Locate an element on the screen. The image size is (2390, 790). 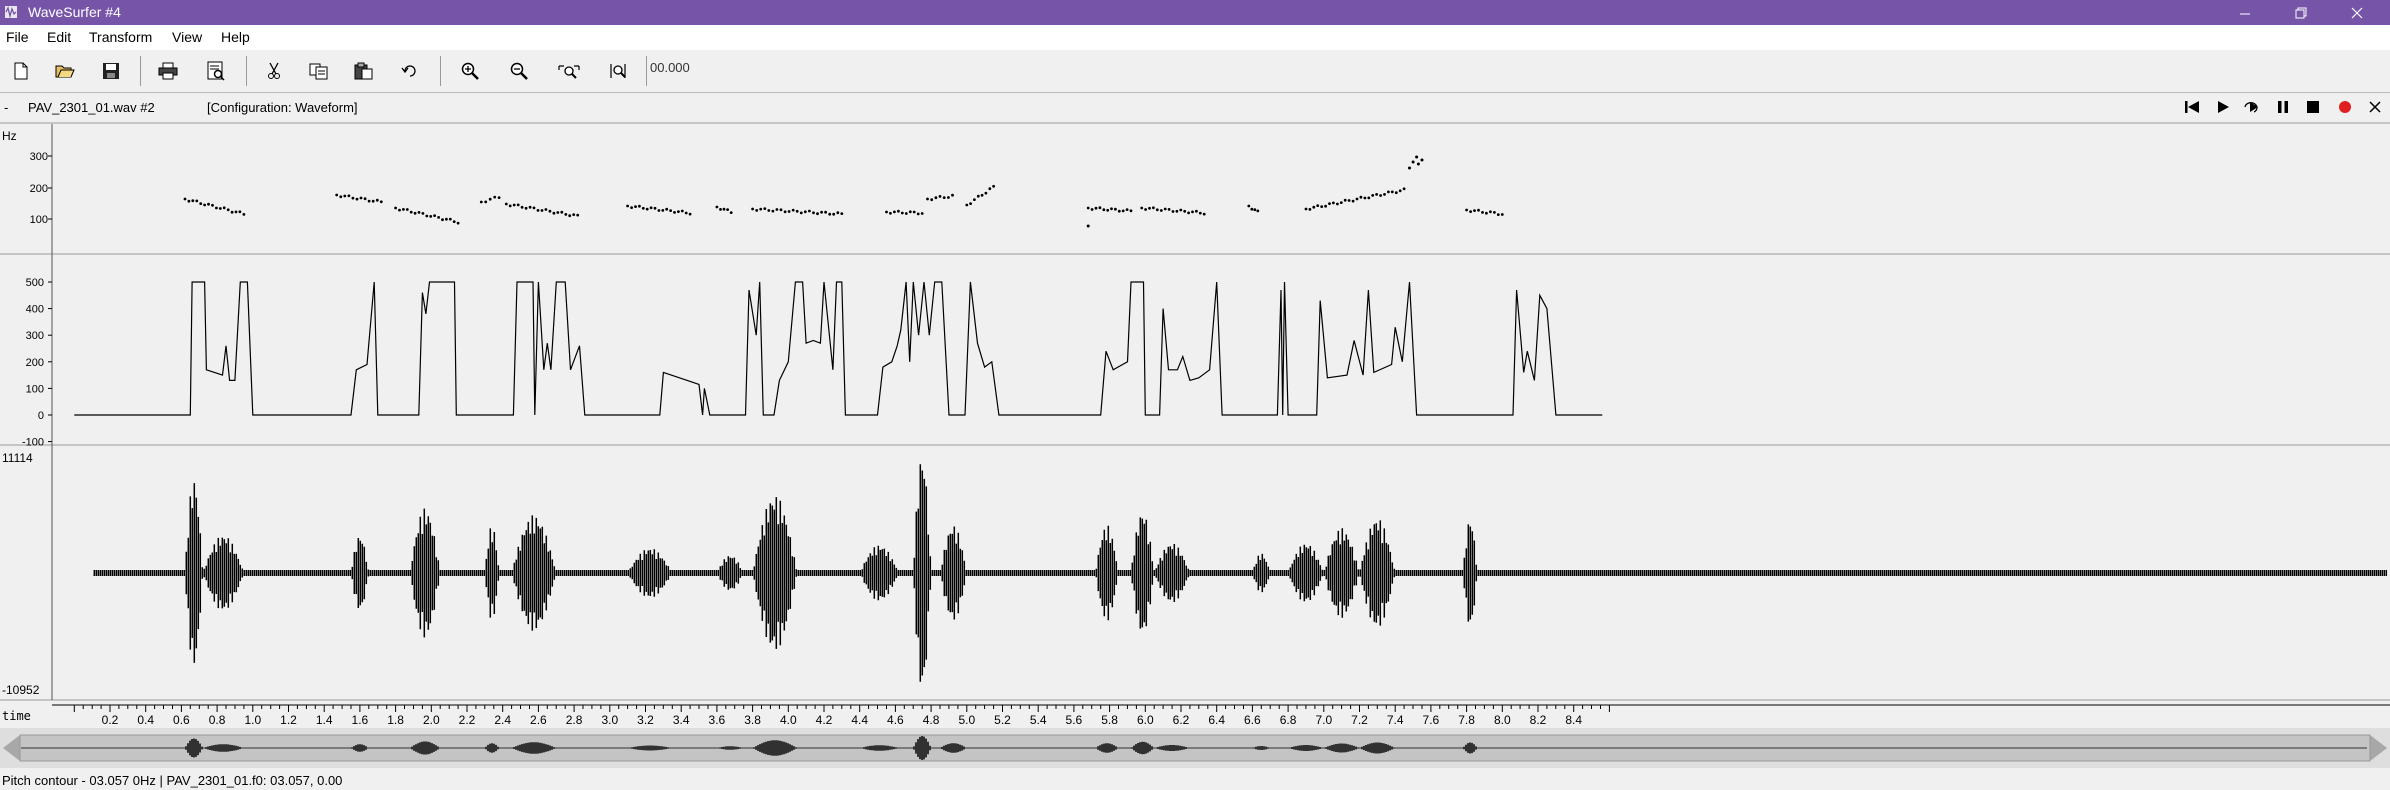
open-button is located at coordinates (65, 71).